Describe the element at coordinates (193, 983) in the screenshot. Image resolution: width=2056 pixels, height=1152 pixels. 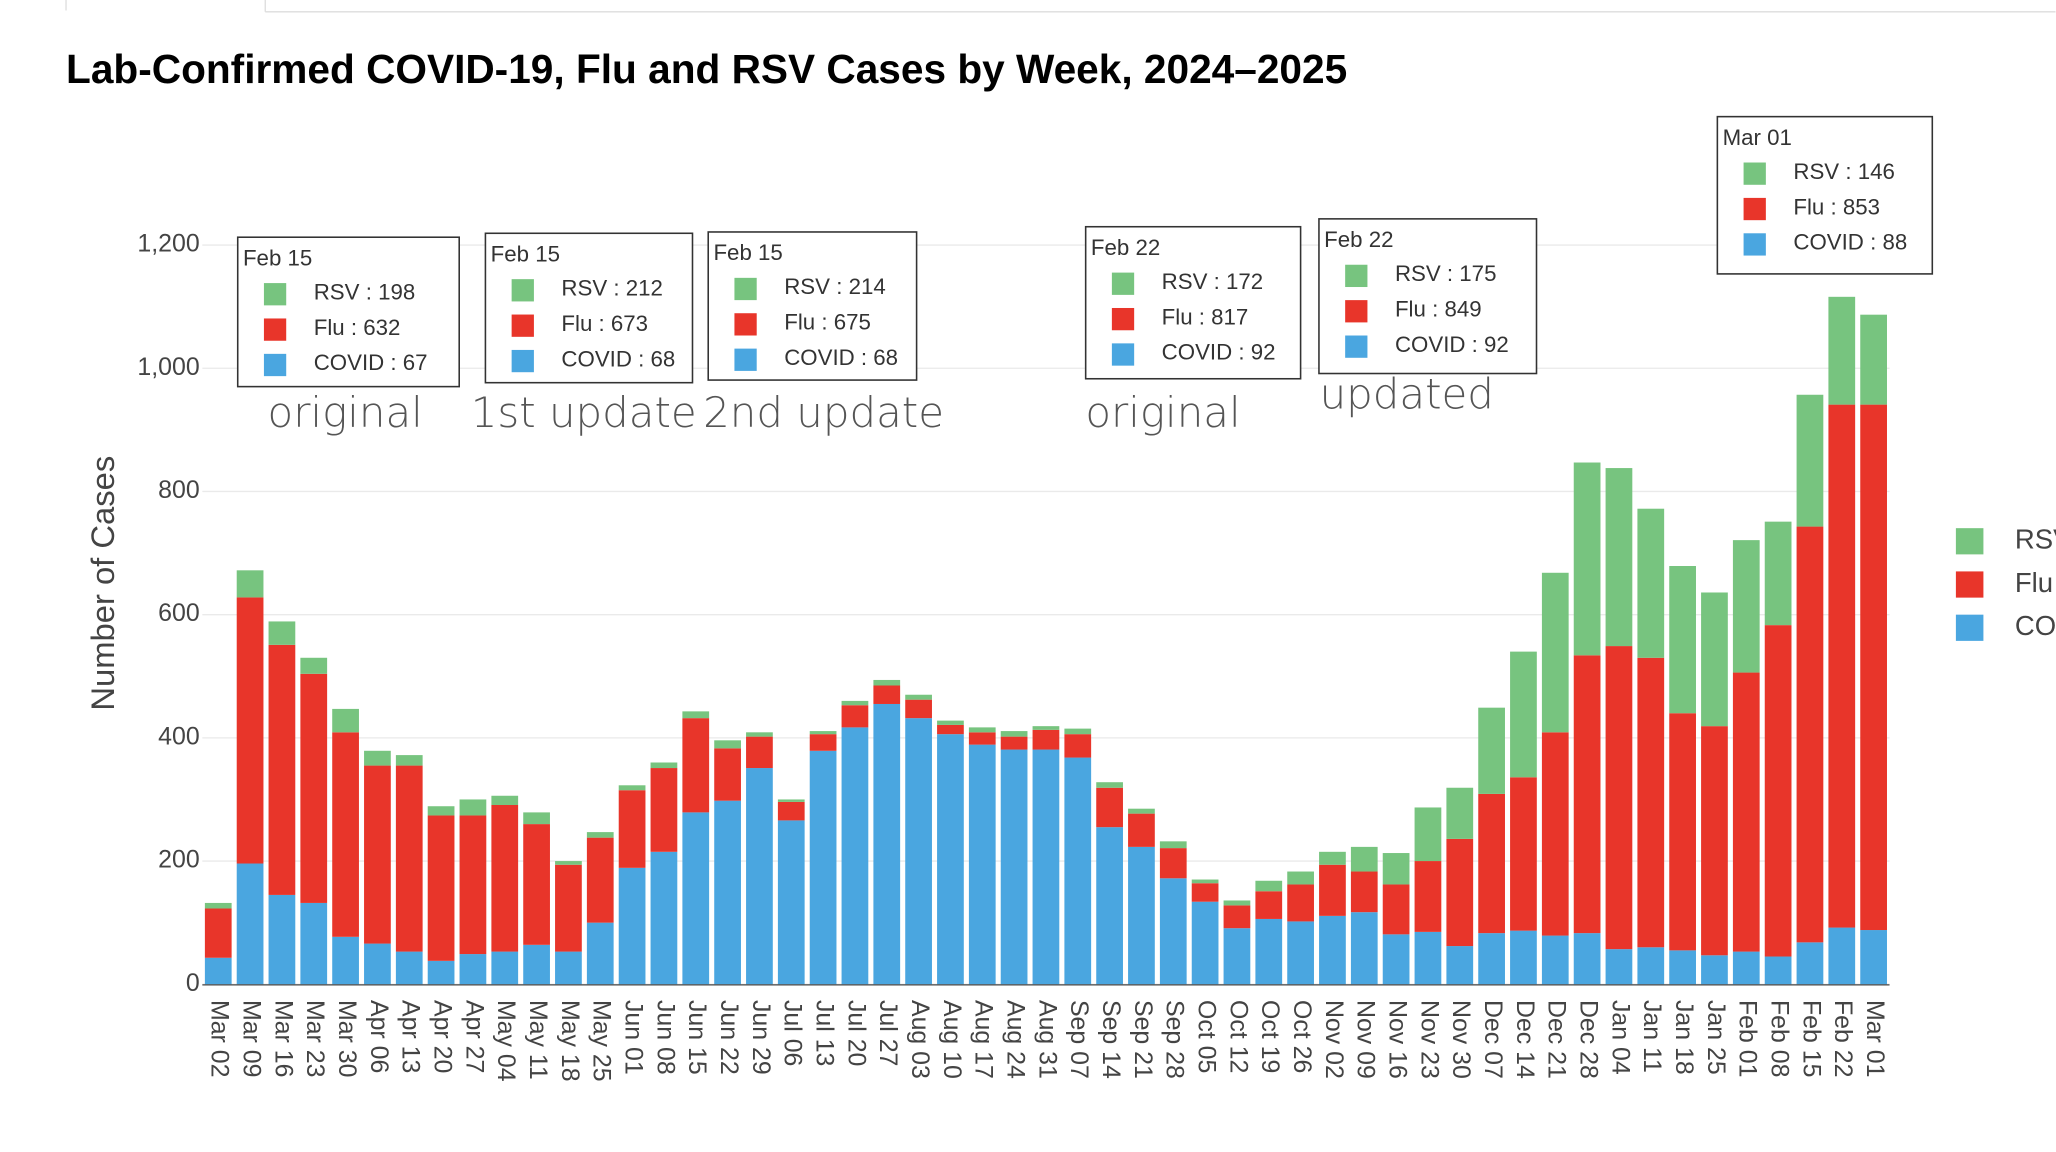
I see `y-tick-label: 0` at that location.